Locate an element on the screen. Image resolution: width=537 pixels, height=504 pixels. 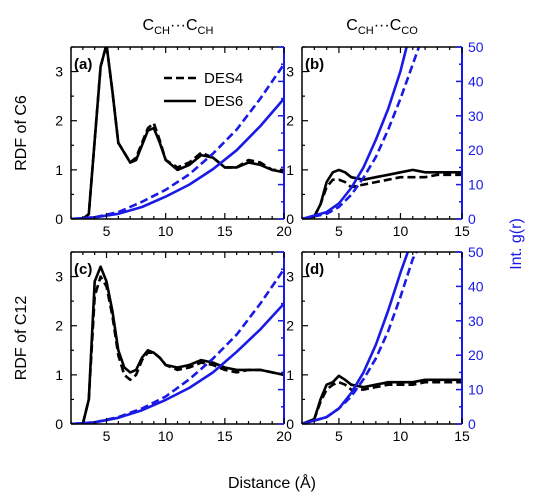
column-title-right: CCH···CCO is located at coordinates (382, 27).